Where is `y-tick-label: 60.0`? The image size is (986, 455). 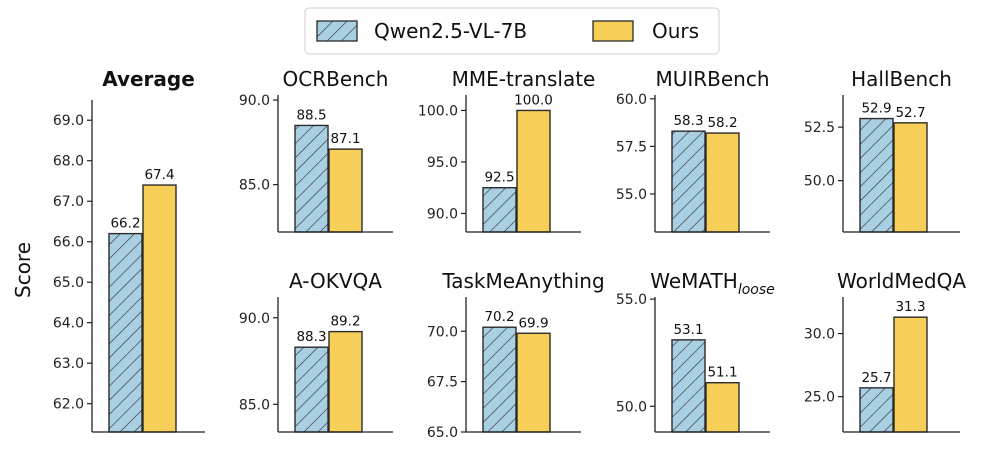
y-tick-label: 60.0 is located at coordinates (631, 100).